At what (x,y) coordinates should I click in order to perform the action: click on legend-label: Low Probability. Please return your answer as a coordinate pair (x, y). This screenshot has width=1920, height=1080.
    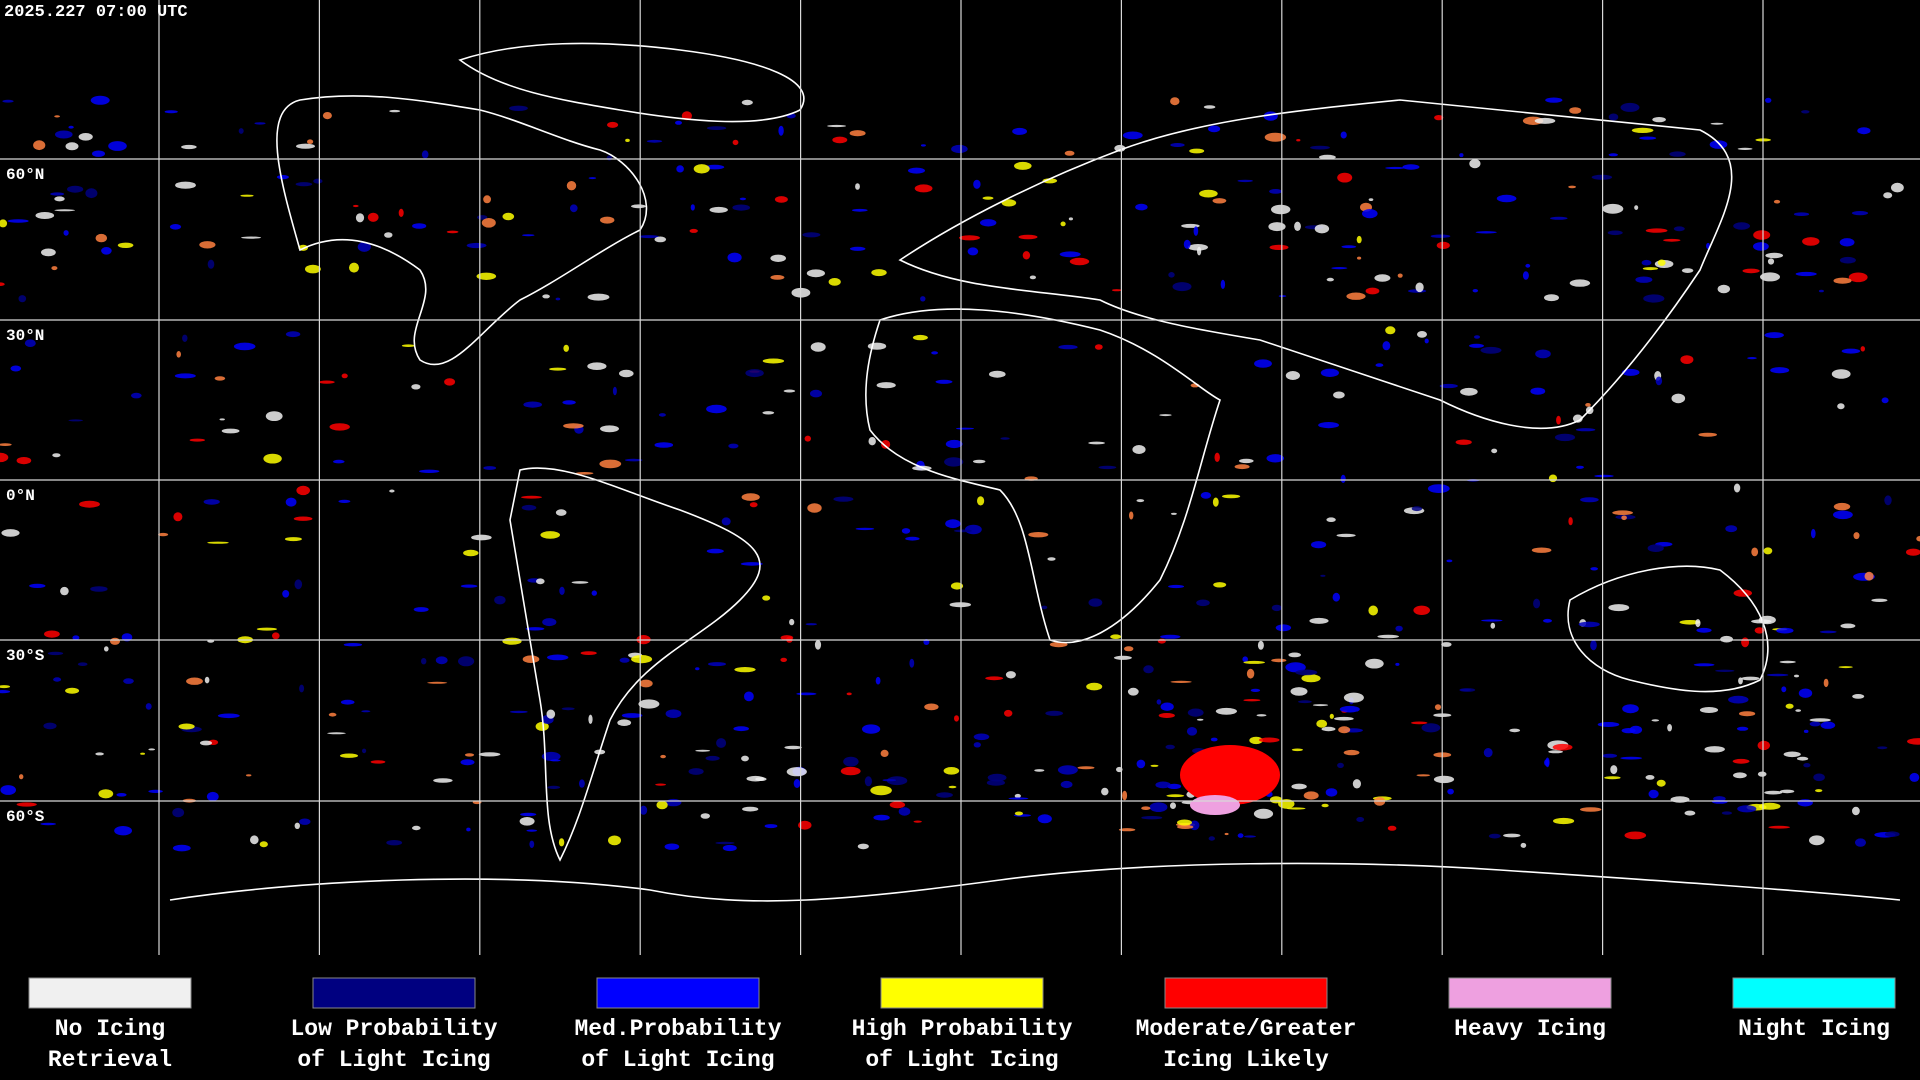
    Looking at the image, I should click on (393, 1029).